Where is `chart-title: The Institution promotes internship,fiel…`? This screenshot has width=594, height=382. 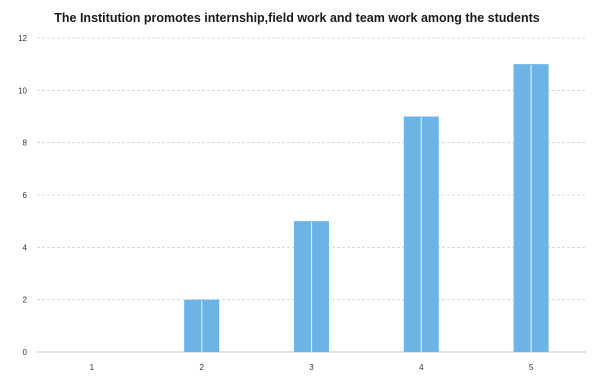 chart-title: The Institution promotes internship,fiel… is located at coordinates (297, 18).